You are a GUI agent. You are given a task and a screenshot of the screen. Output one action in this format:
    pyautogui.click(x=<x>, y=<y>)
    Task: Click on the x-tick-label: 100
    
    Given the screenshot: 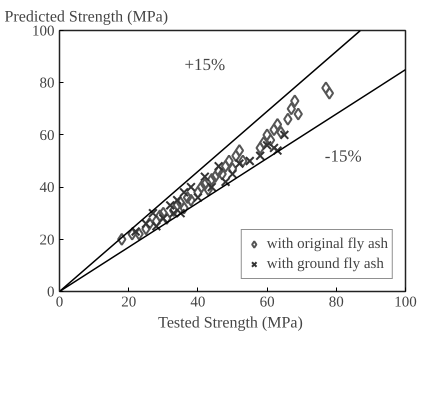 What is the action you would take?
    pyautogui.click(x=405, y=302)
    